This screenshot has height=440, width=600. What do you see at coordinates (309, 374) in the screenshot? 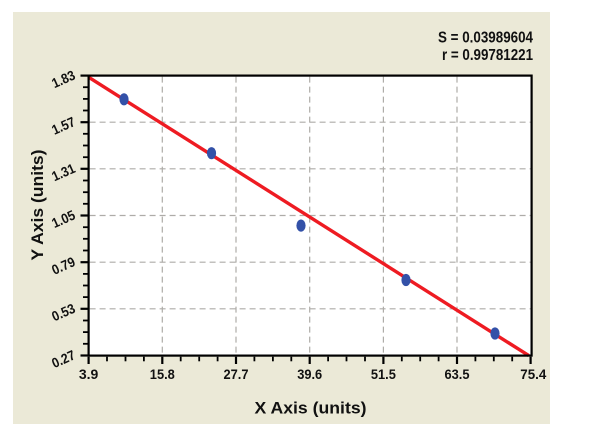
I see `svg-text: 39.6` at bounding box center [309, 374].